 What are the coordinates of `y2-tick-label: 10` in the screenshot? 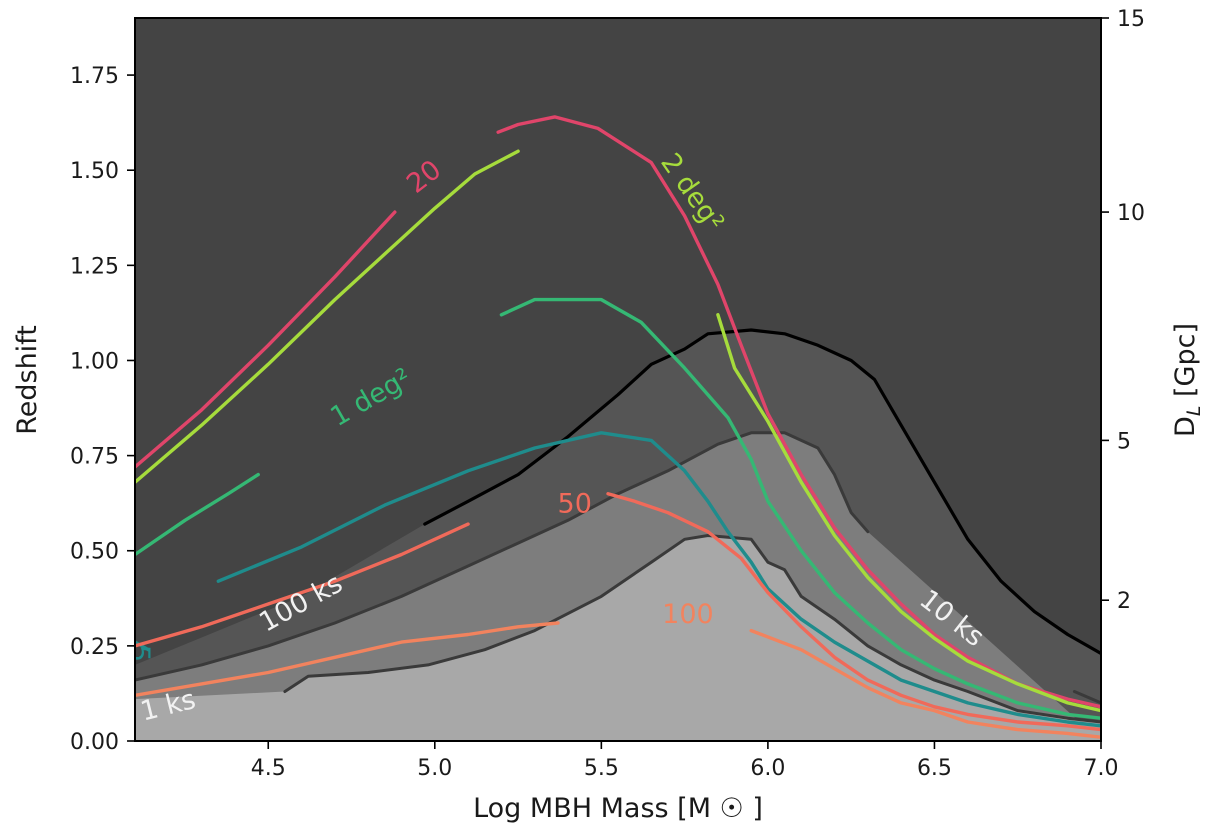 It's located at (1131, 213).